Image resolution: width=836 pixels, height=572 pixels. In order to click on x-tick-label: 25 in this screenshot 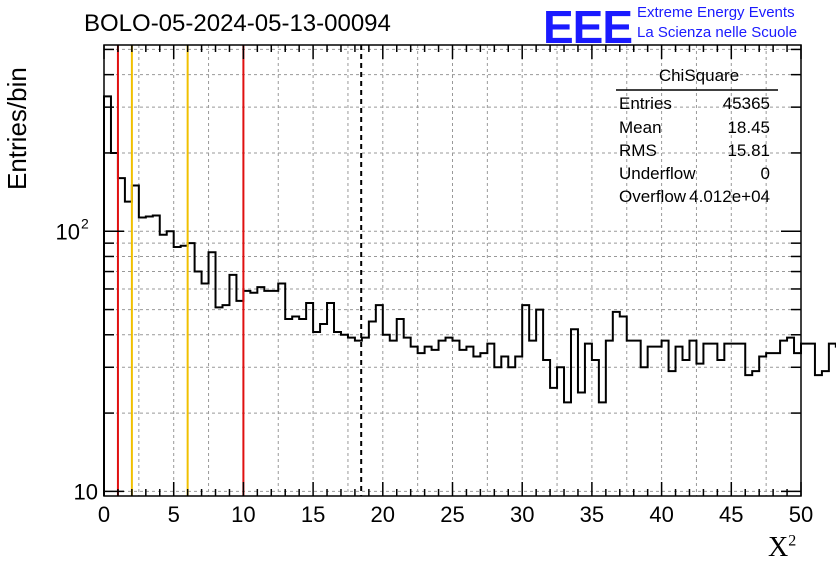, I will do `click(452, 514)`.